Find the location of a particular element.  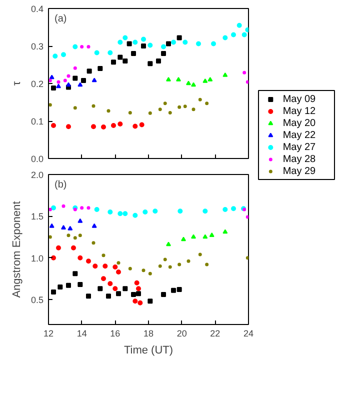

legend-label: May 20 is located at coordinates (299, 123).